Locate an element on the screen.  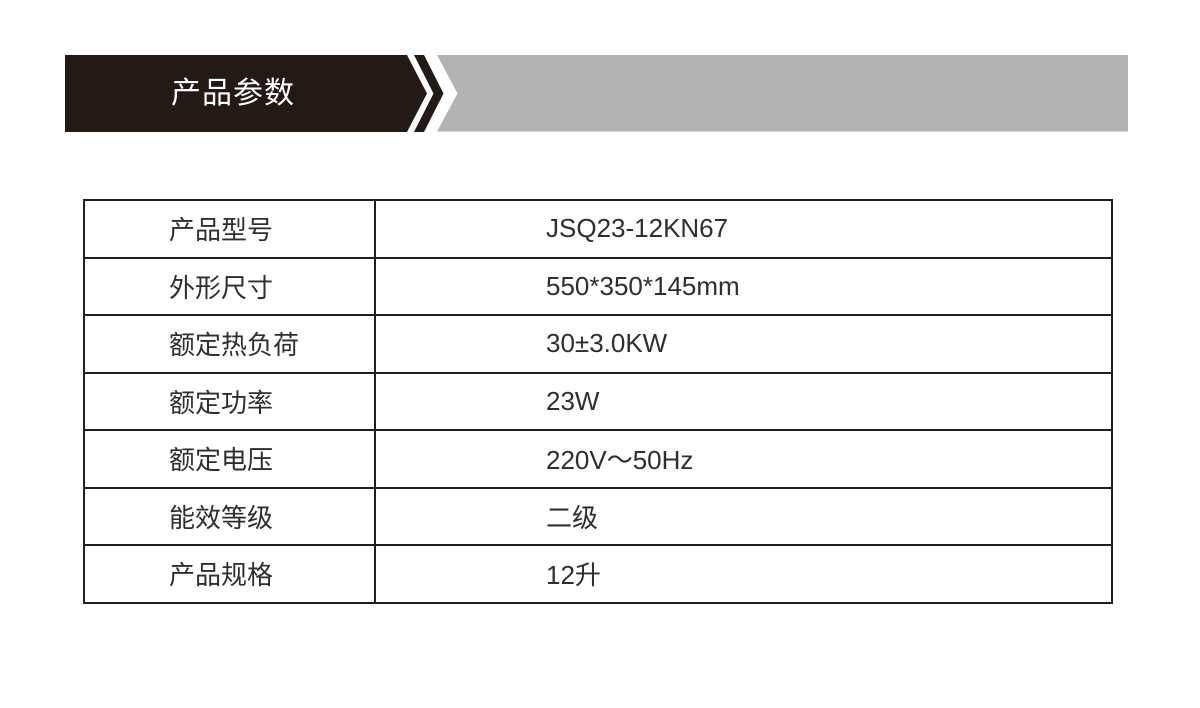
header-banner-shape is located at coordinates (246, 93).